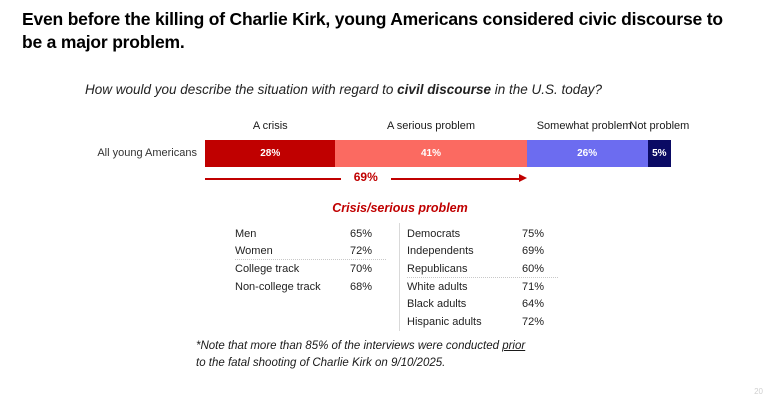  I want to click on legend-label-not-problem: Not problem, so click(659, 126).